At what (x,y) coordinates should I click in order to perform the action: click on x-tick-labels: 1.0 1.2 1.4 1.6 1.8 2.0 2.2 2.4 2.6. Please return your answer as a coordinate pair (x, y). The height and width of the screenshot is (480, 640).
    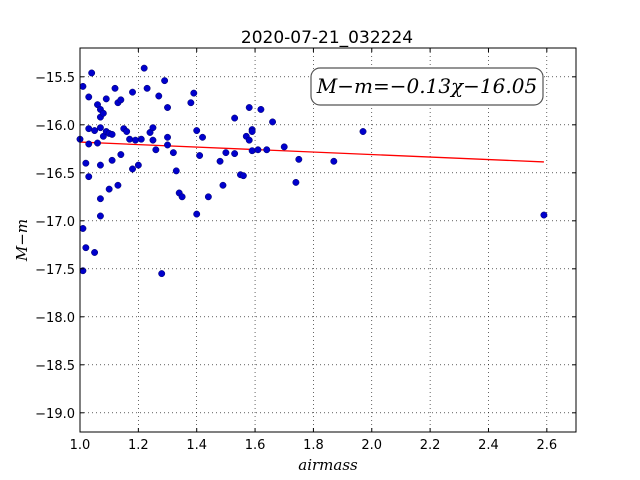
    Looking at the image, I should click on (314, 445).